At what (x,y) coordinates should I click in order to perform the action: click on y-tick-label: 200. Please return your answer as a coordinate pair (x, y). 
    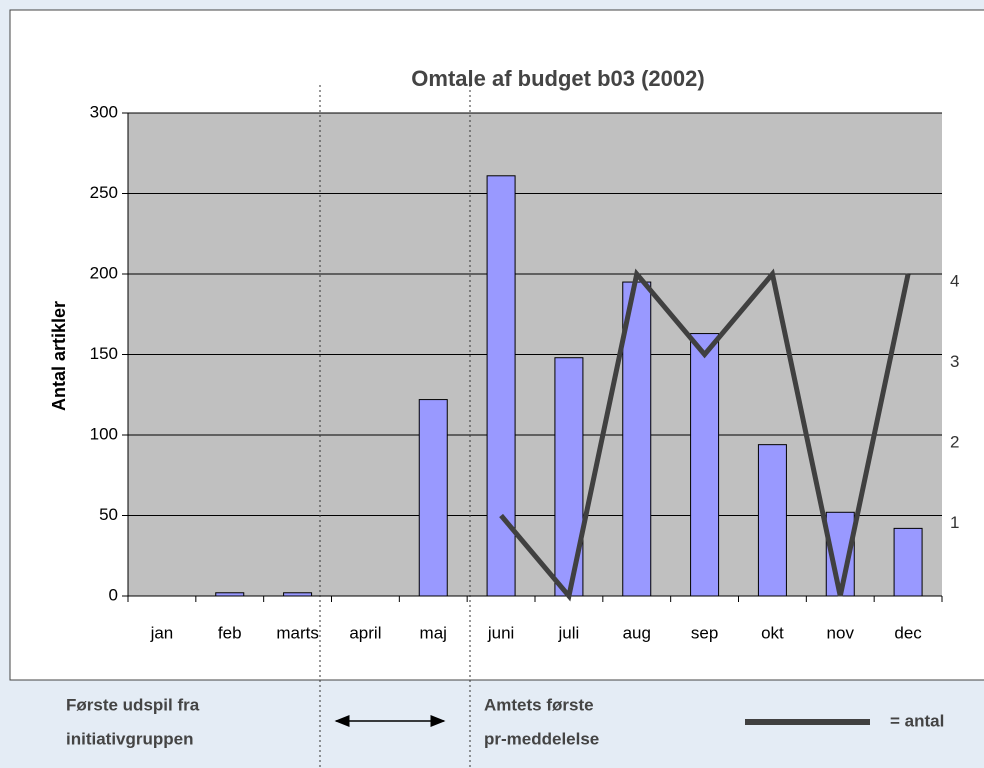
    Looking at the image, I should click on (104, 272).